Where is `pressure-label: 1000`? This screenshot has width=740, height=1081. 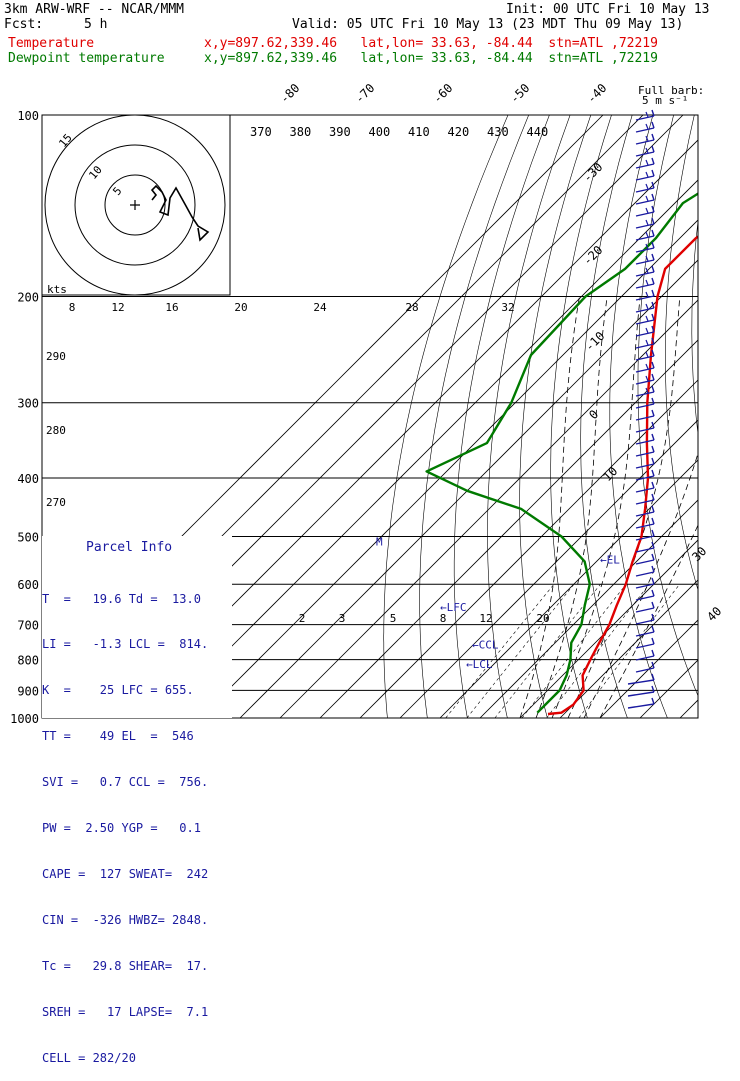 pressure-label: 1000 is located at coordinates (24, 719).